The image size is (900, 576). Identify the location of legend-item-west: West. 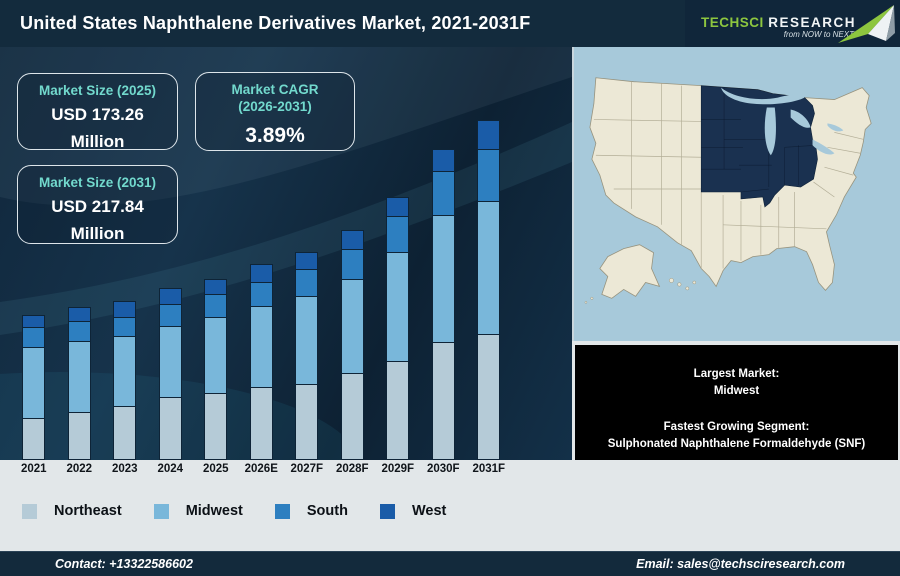
(413, 511).